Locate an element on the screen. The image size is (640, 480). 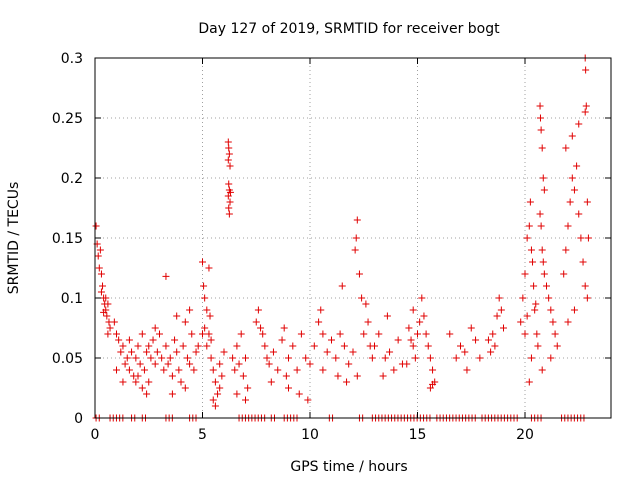
x-tick-label: 20 is located at coordinates (525, 435).